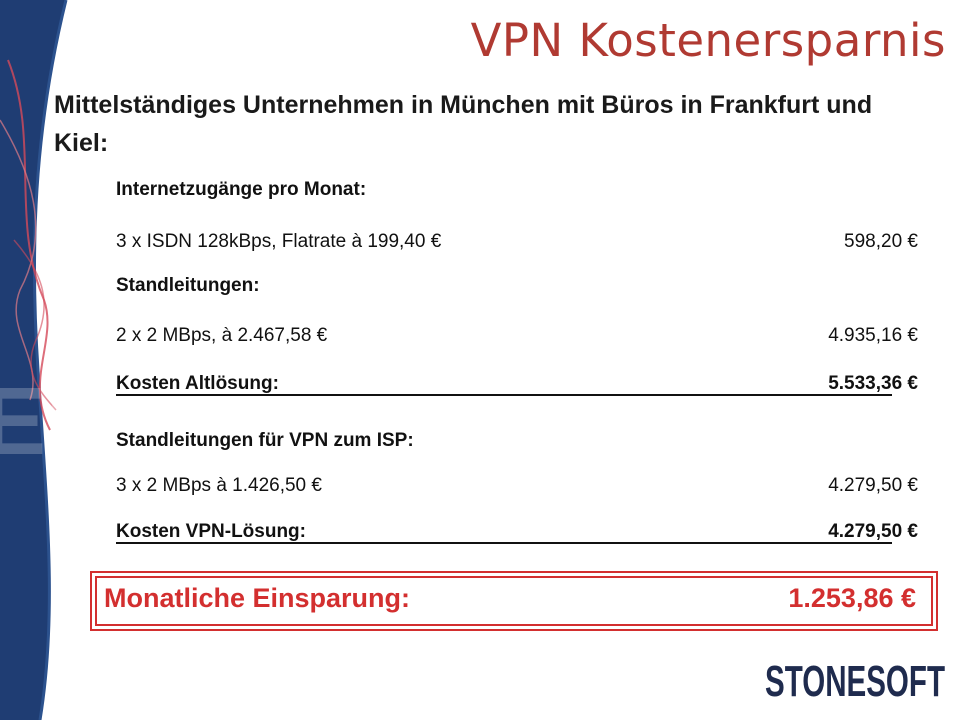 This screenshot has width=960, height=720. Describe the element at coordinates (55, 421) in the screenshot. I see `svg-text: ES` at that location.